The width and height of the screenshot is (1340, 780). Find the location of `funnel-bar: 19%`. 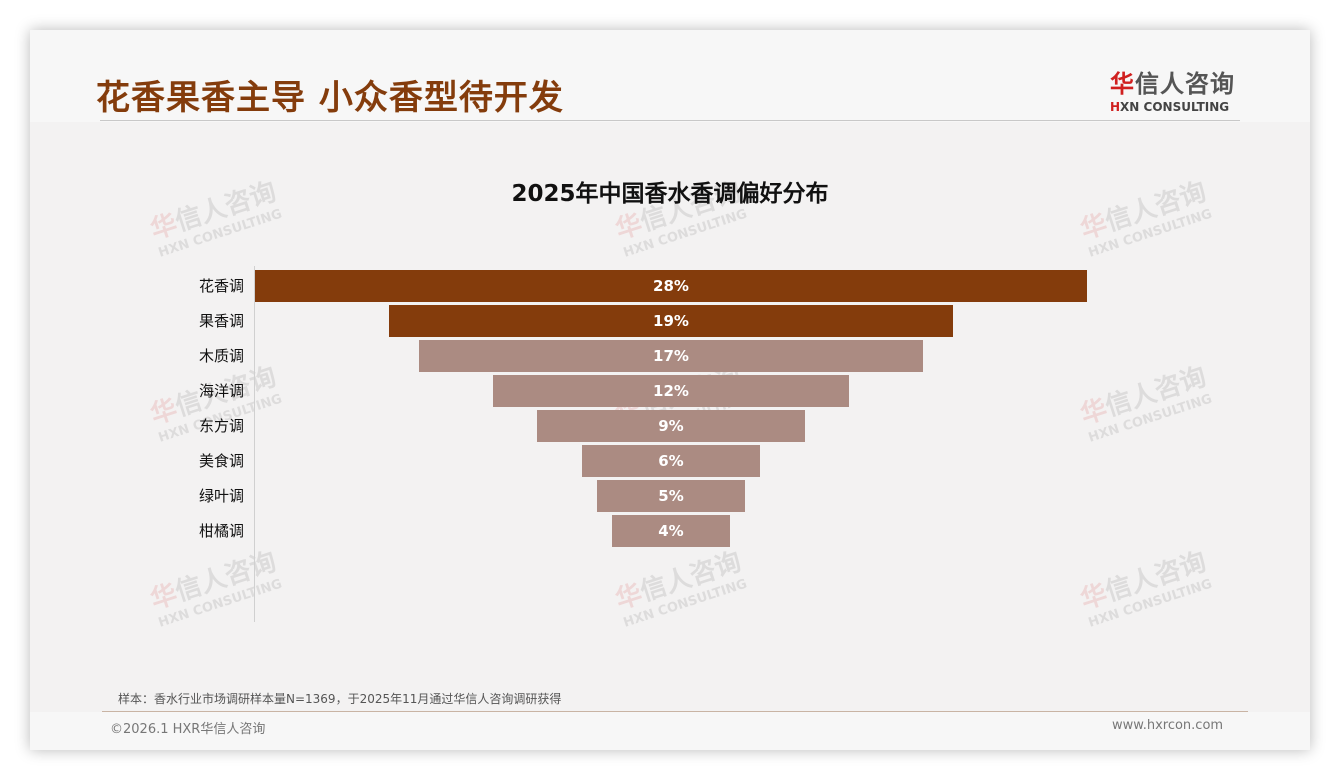

funnel-bar: 19% is located at coordinates (671, 321).